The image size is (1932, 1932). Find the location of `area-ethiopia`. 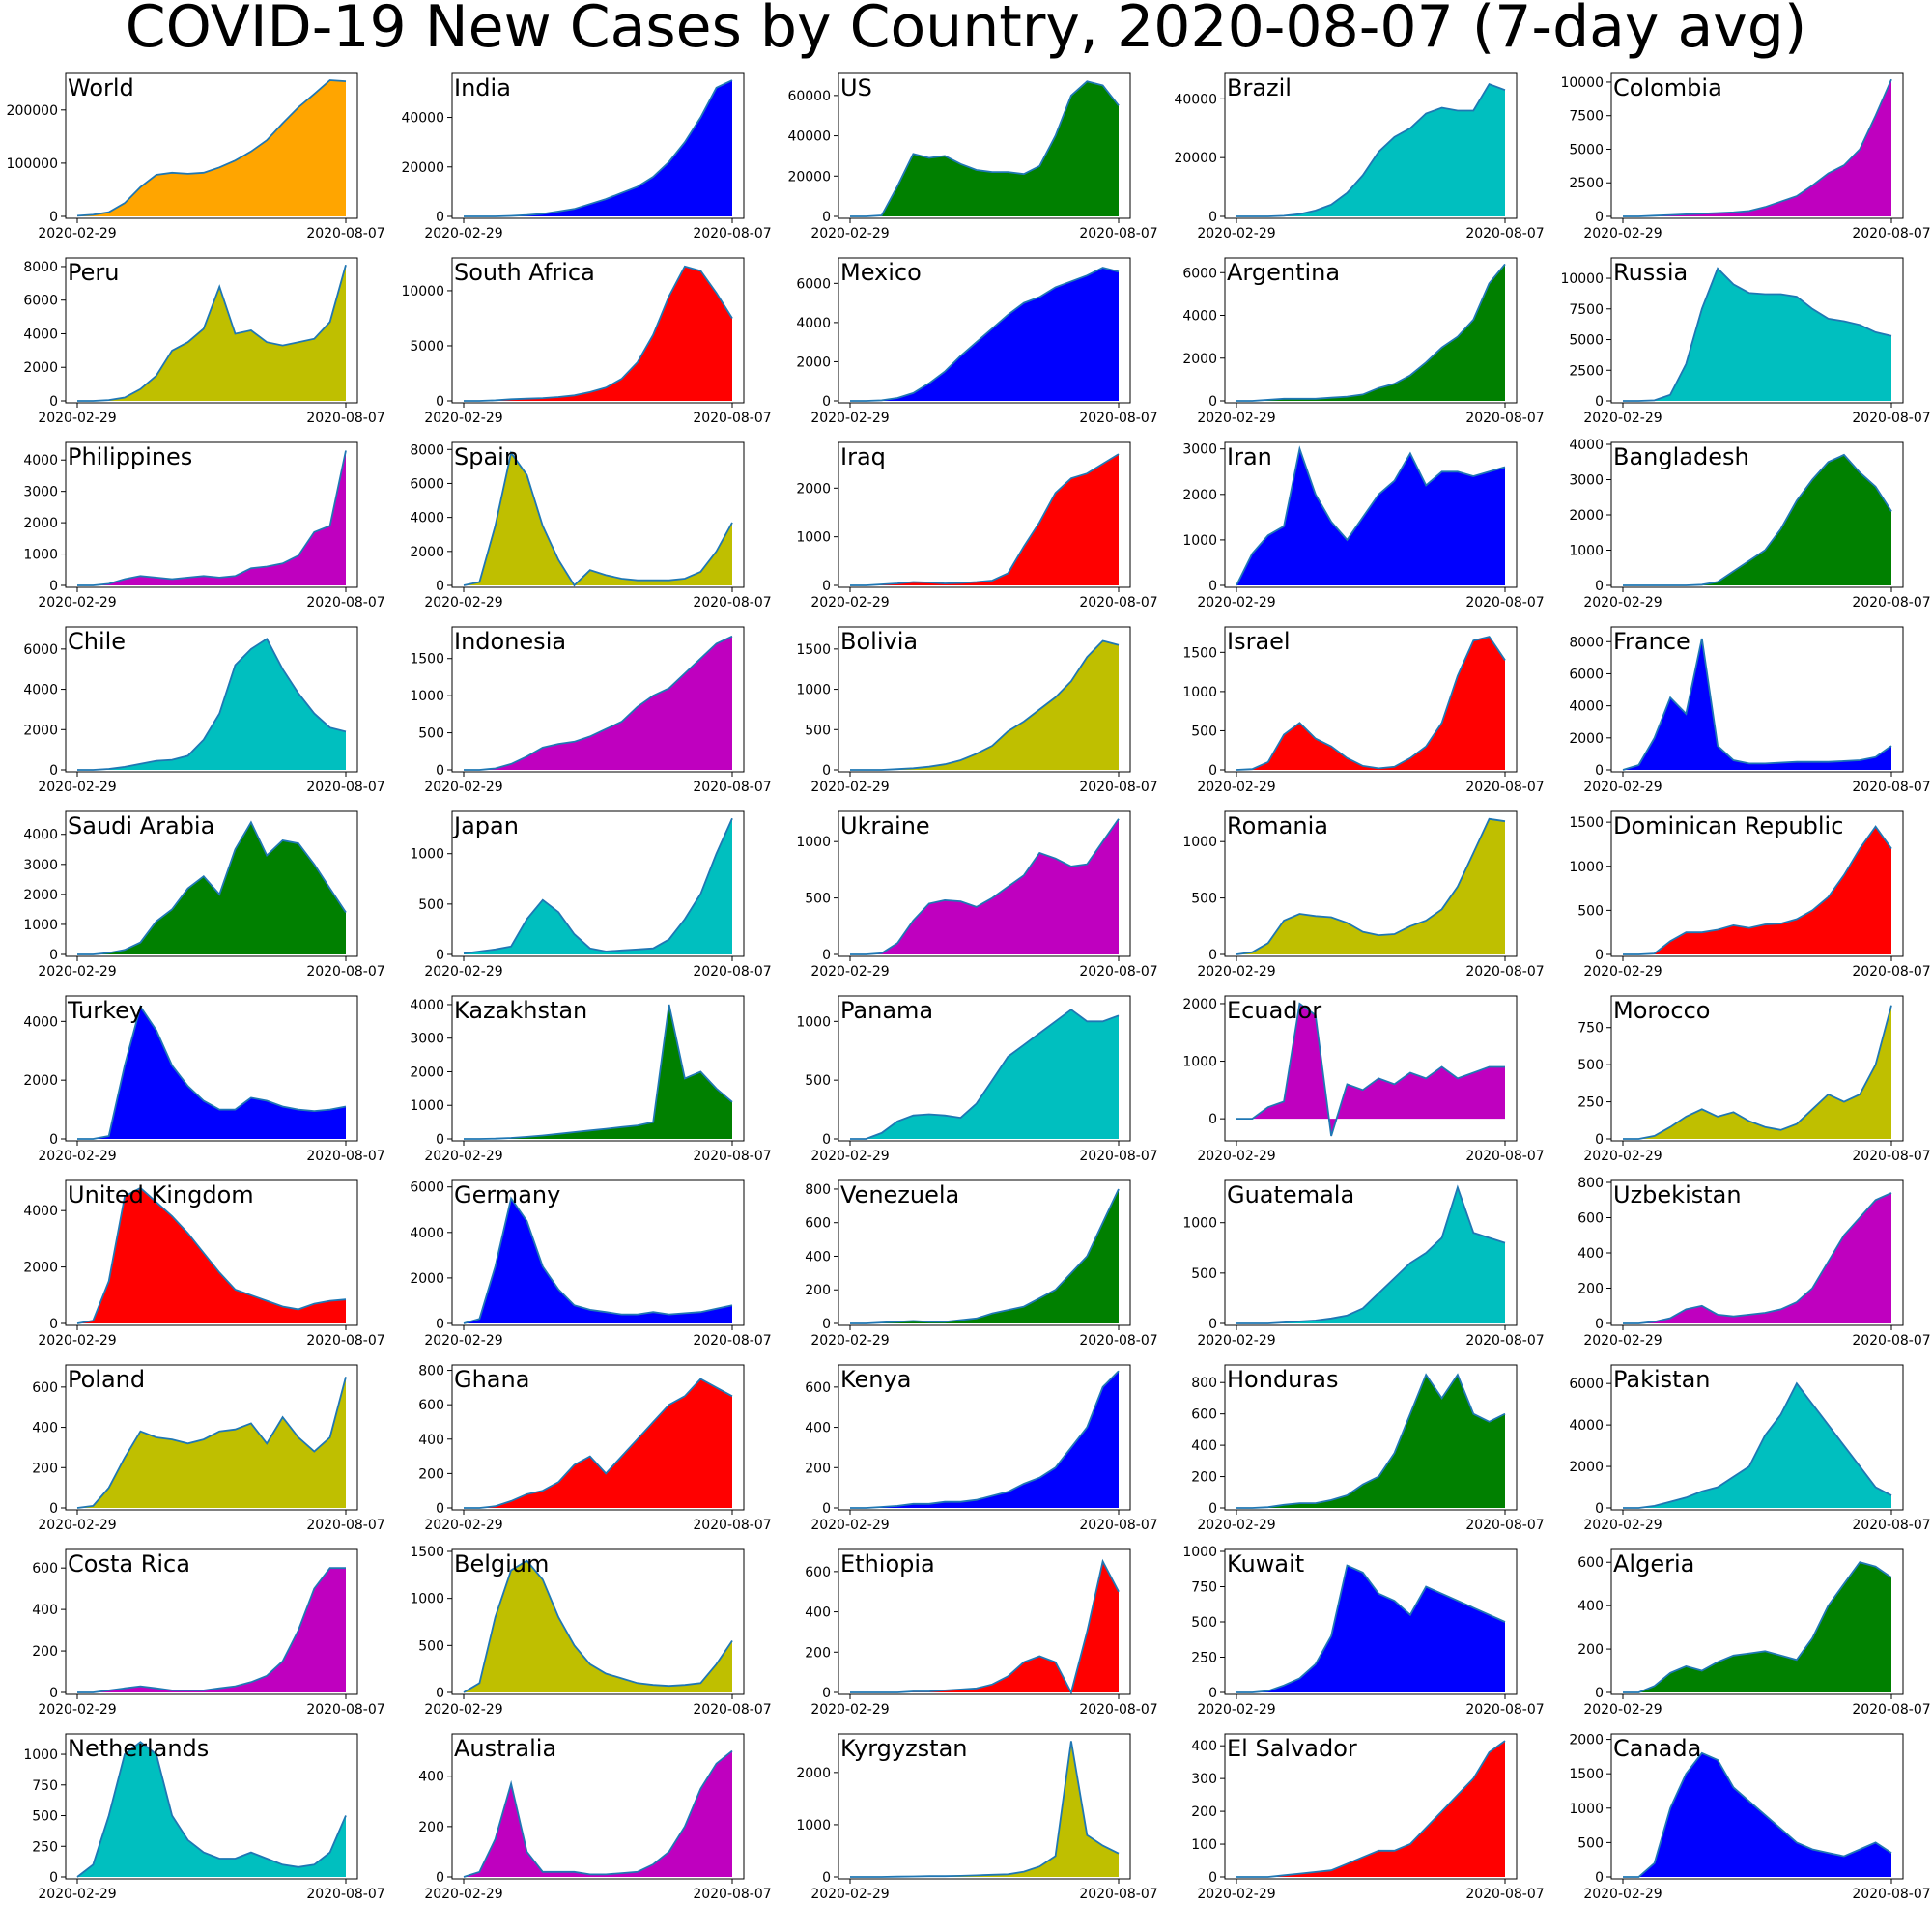

area-ethiopia is located at coordinates (984, 1626).